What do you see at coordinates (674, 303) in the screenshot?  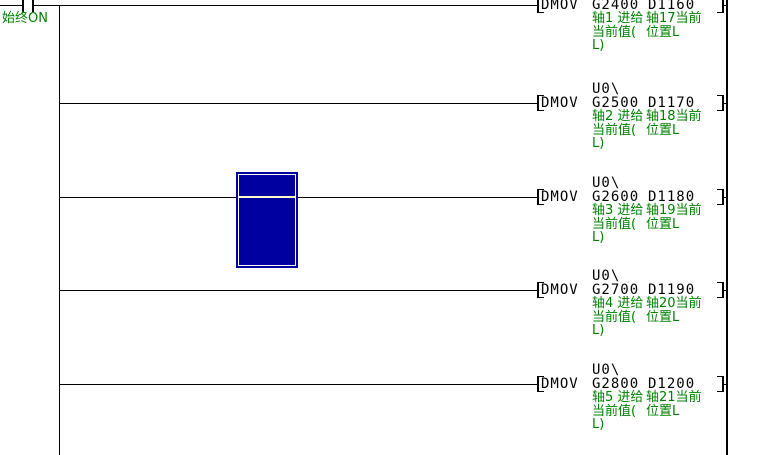 I see `comment-line: 轴20当前` at bounding box center [674, 303].